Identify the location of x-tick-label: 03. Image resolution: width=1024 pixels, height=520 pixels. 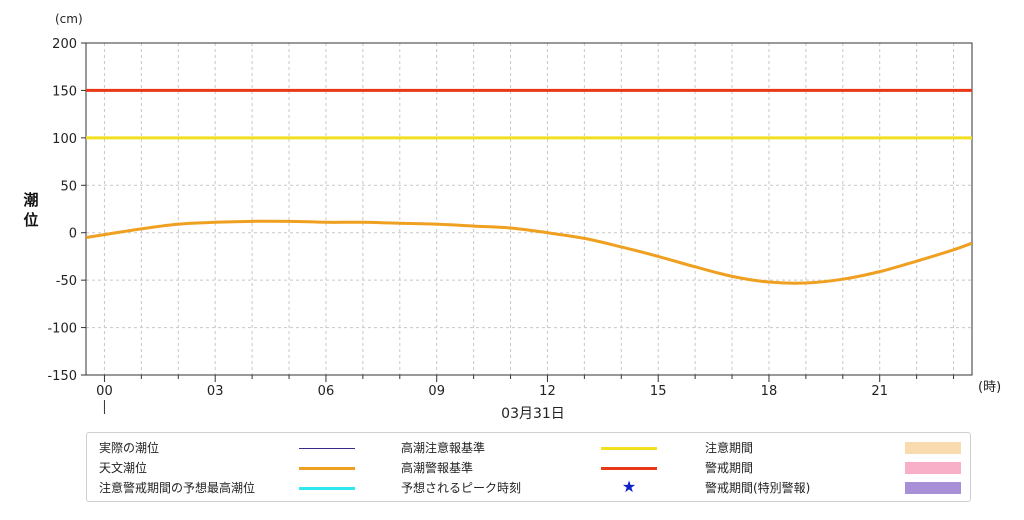
(215, 391).